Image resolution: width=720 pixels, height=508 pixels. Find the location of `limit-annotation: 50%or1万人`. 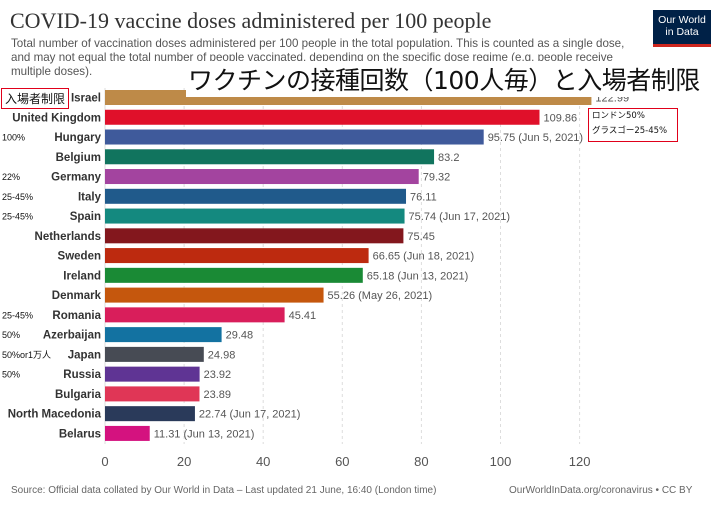

limit-annotation: 50%or1万人 is located at coordinates (26, 355).